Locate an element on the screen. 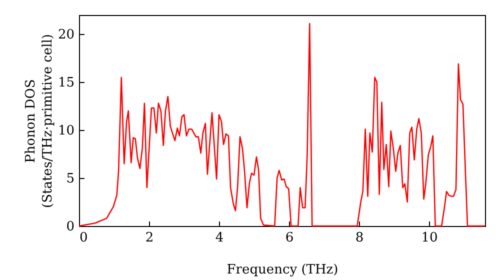 The height and width of the screenshot is (280, 500). x-tick-label: 4 is located at coordinates (219, 238).